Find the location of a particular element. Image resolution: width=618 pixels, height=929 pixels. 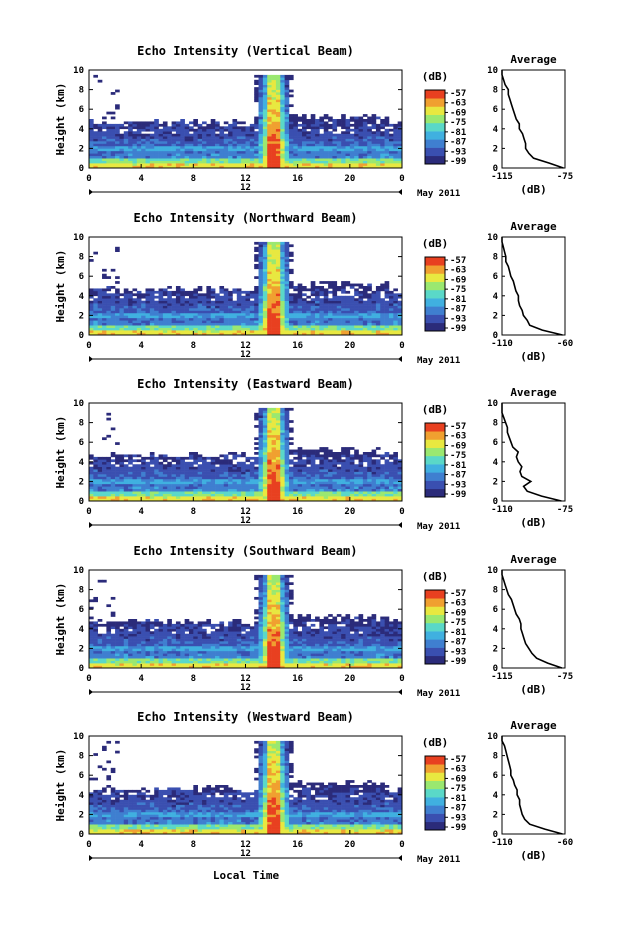

profile-y-tick-label: 2 is located at coordinates (495, 149).